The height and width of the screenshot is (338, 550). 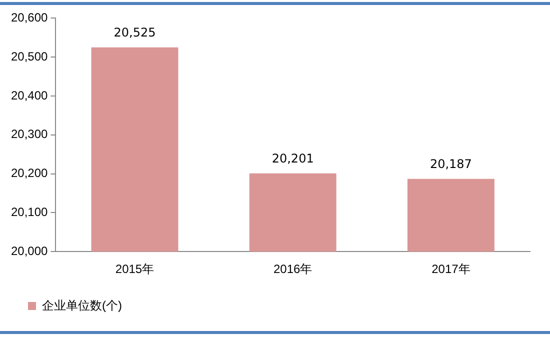 What do you see at coordinates (29, 134) in the screenshot?
I see `y-tick-label: 20,300` at bounding box center [29, 134].